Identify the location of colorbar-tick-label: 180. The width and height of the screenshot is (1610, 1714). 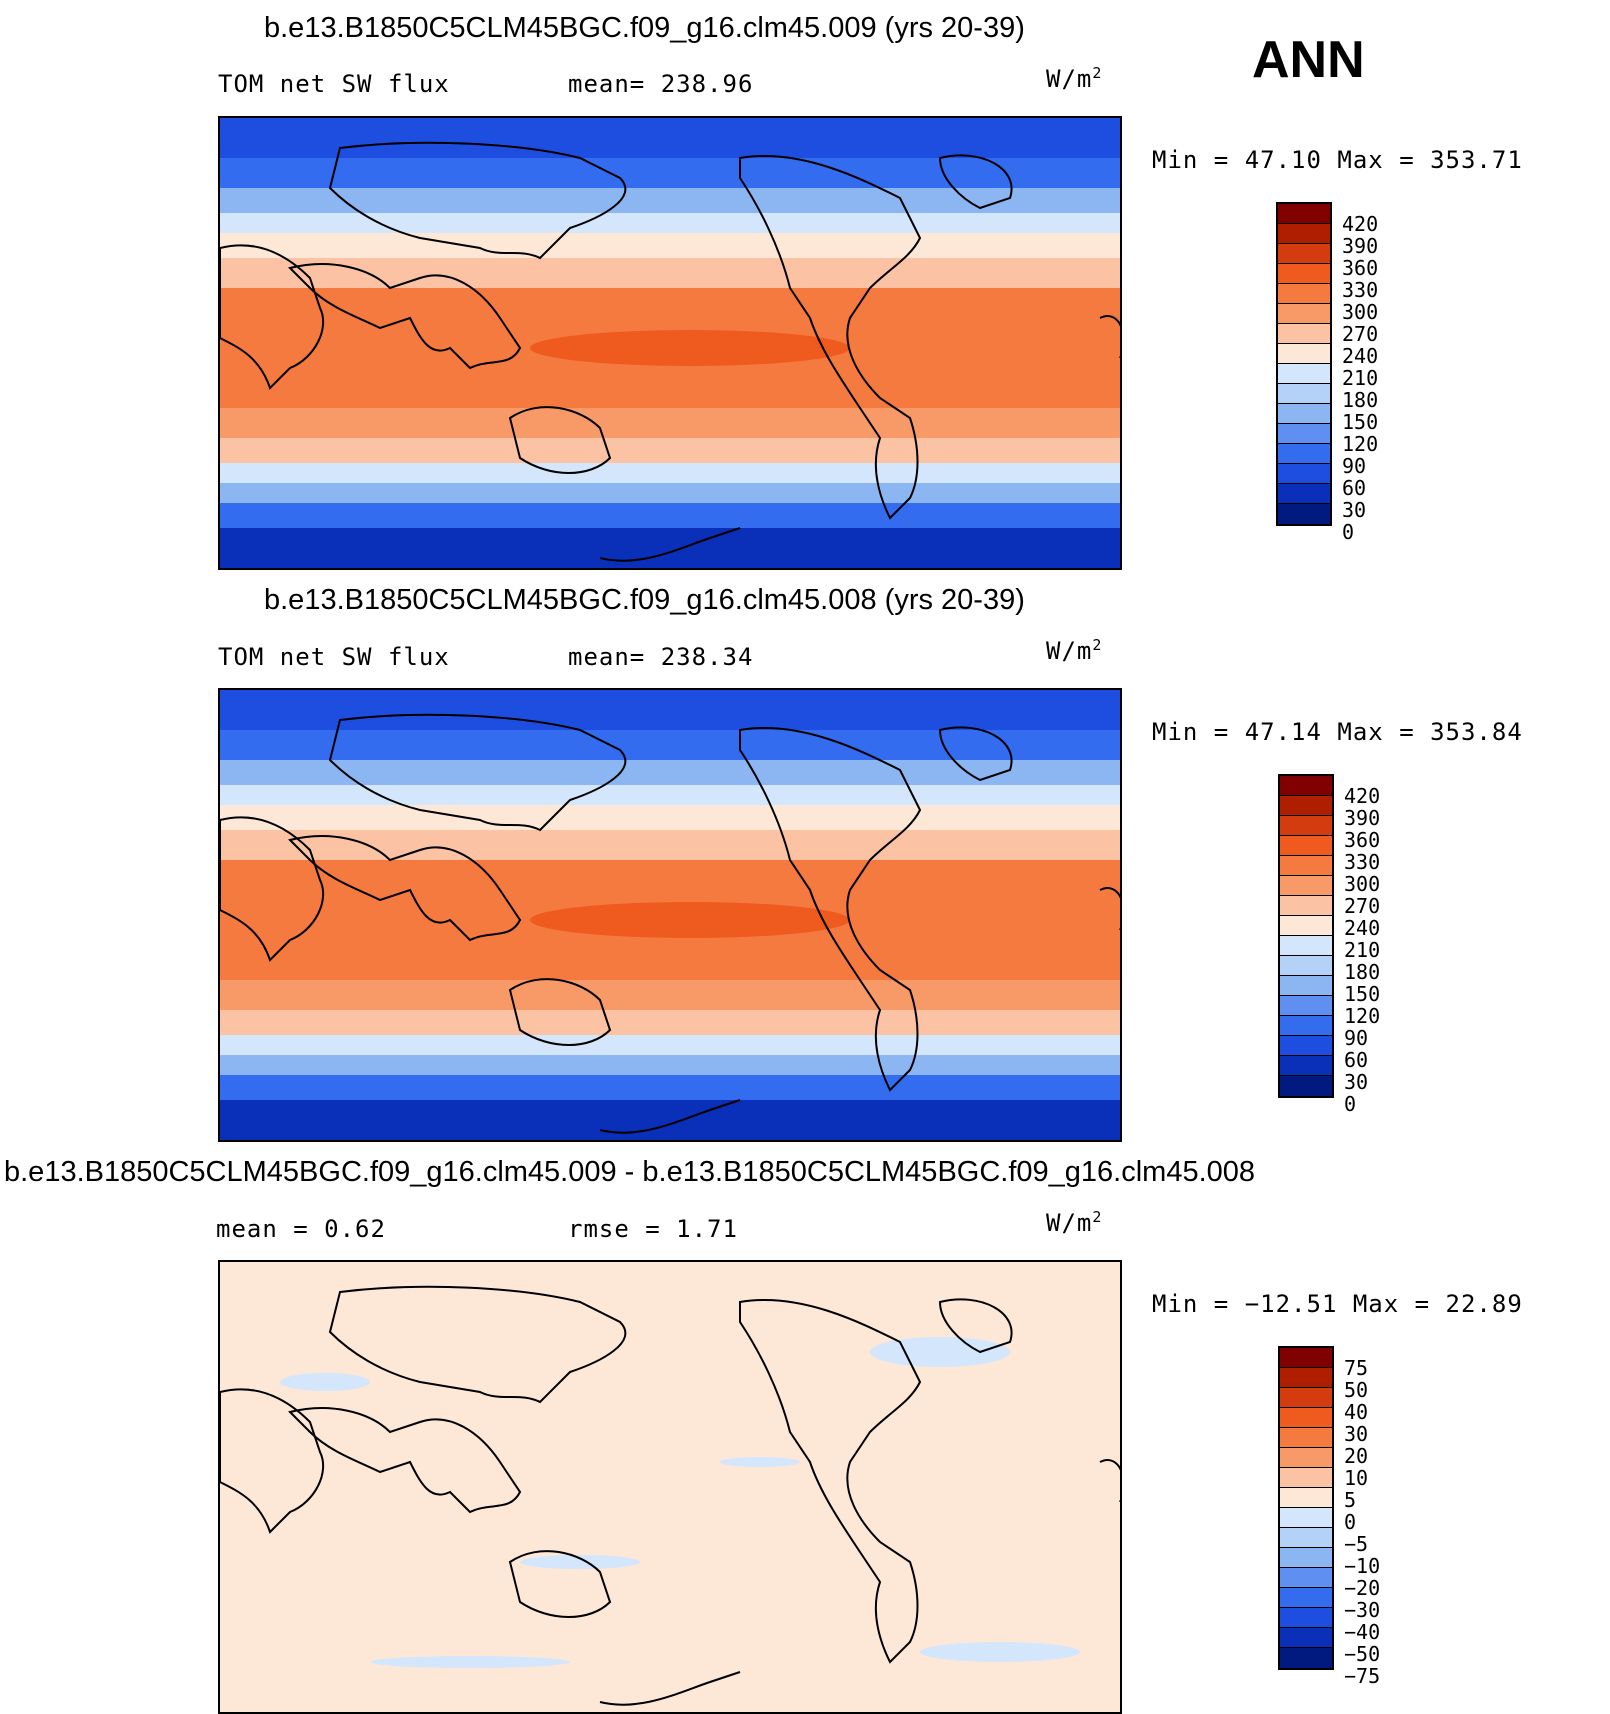
(1360, 400).